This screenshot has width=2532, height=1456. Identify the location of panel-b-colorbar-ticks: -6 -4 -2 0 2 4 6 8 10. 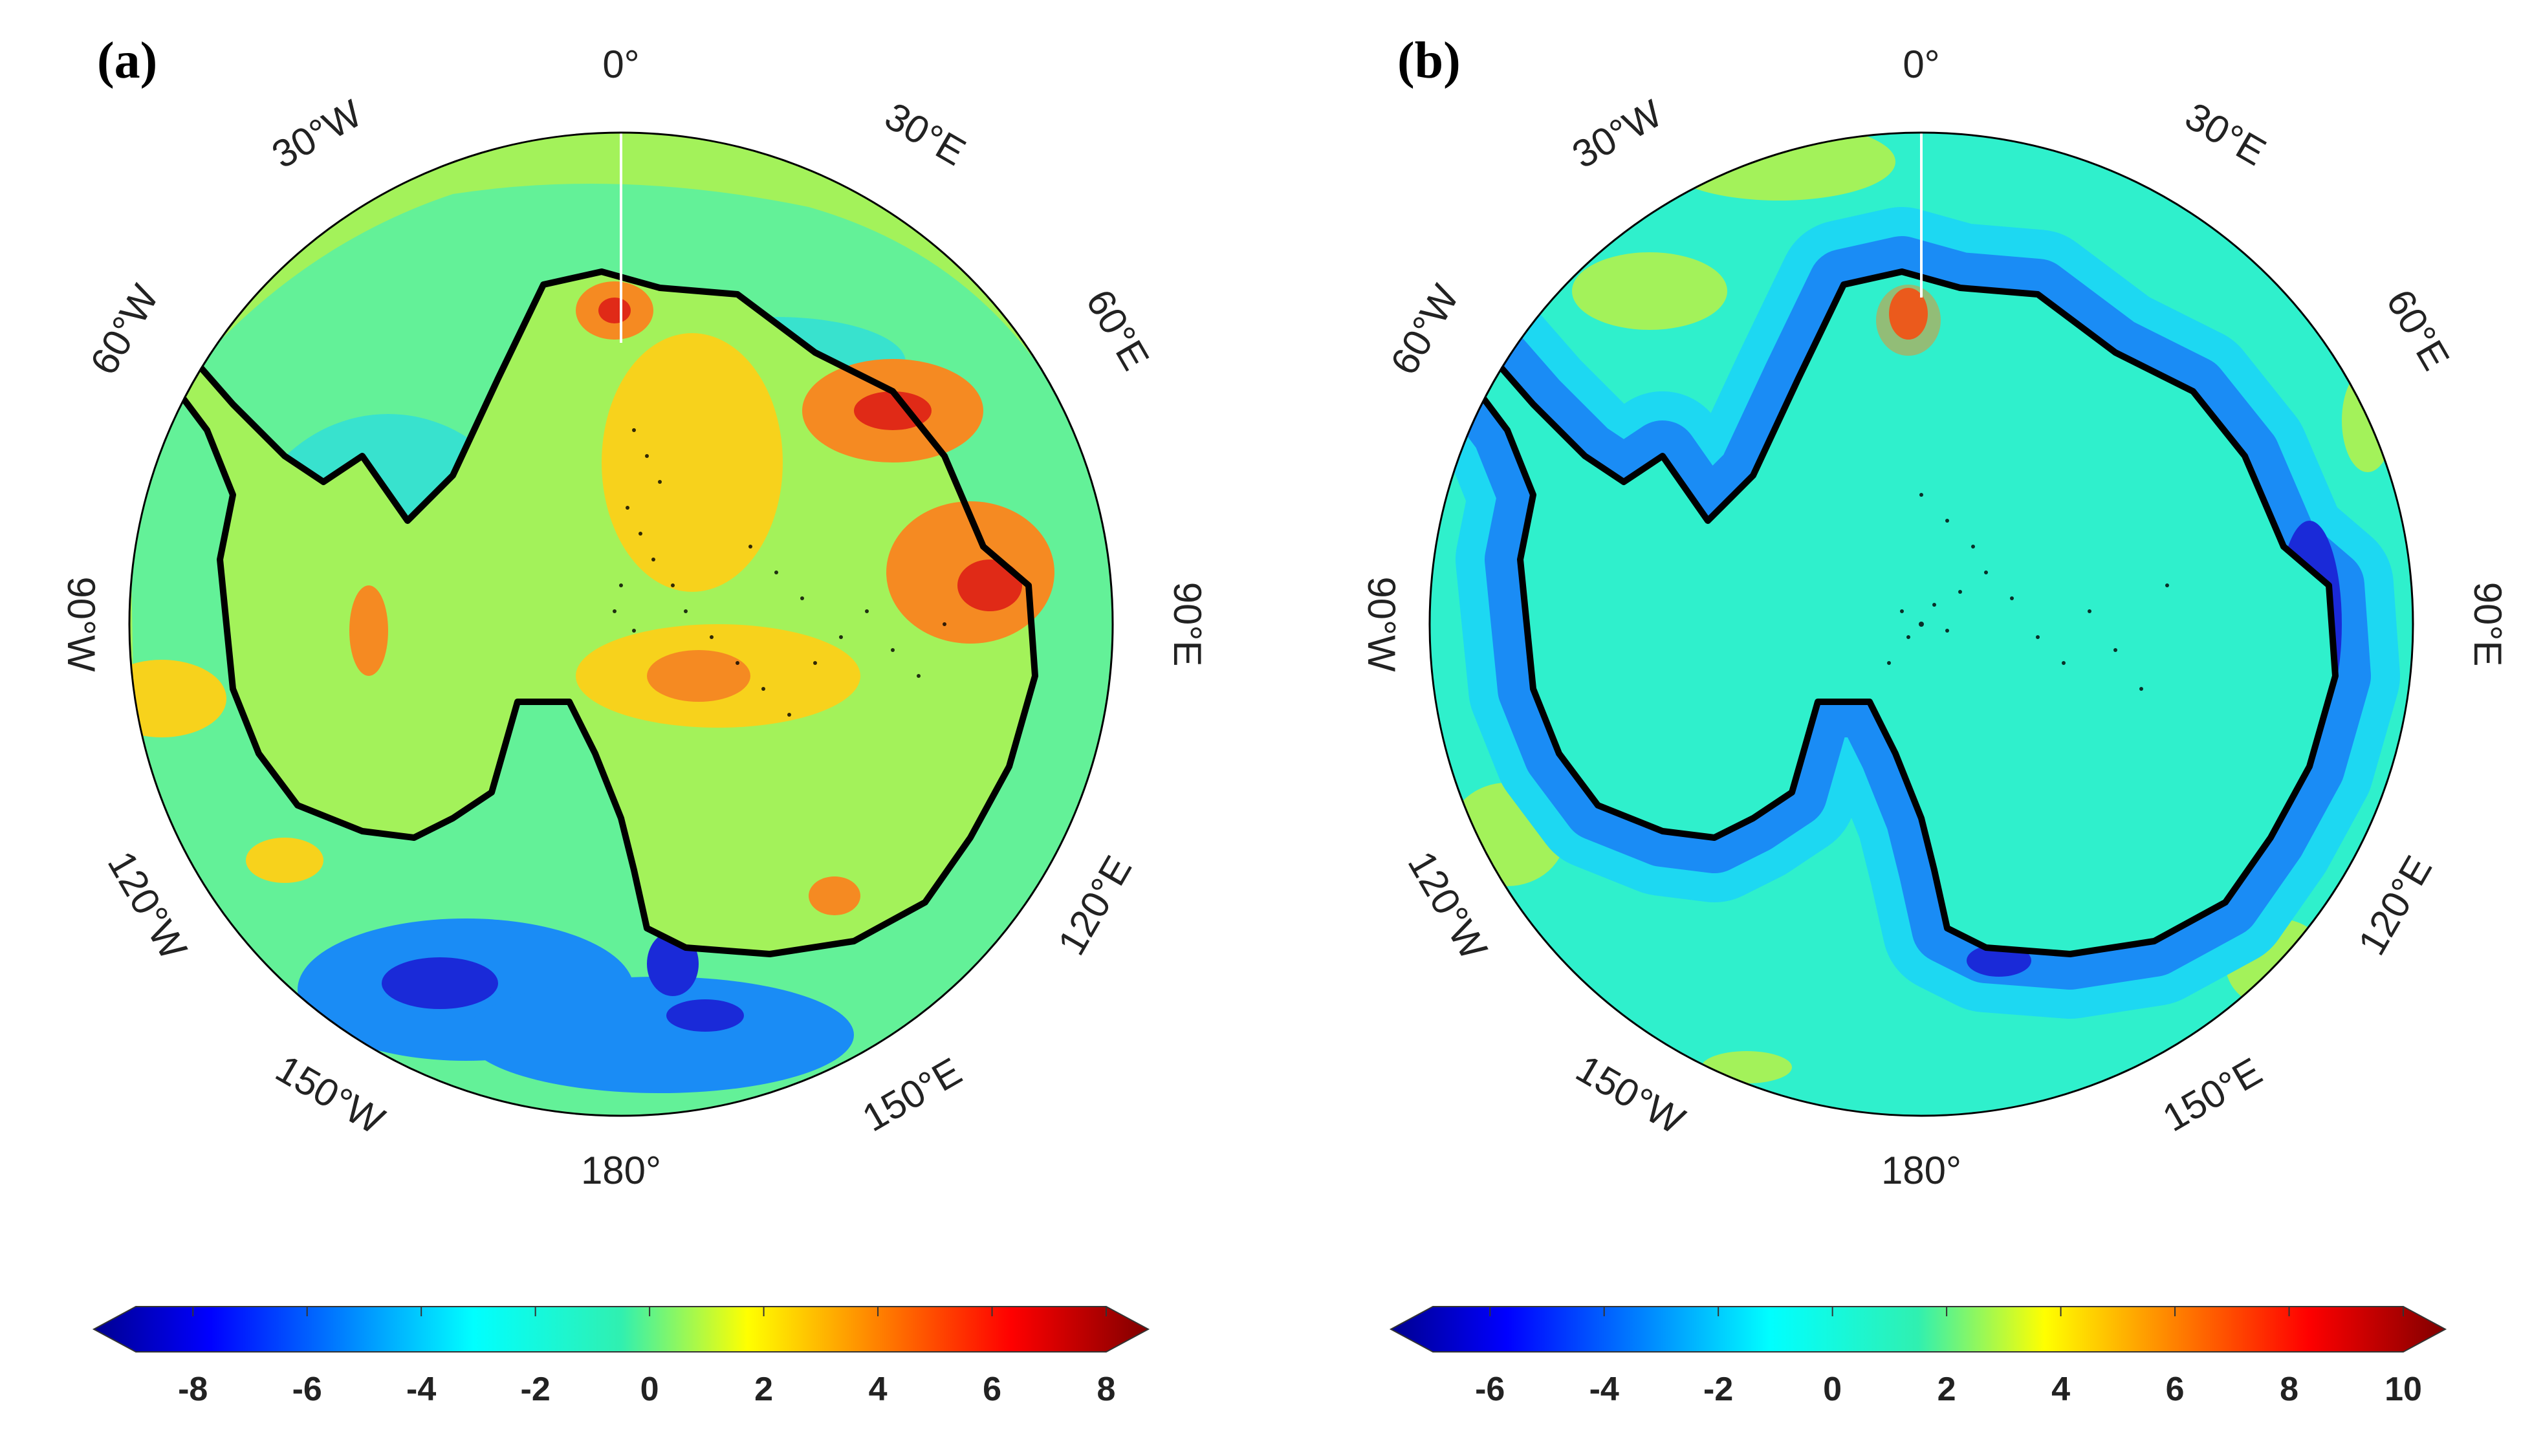
(1948, 1357).